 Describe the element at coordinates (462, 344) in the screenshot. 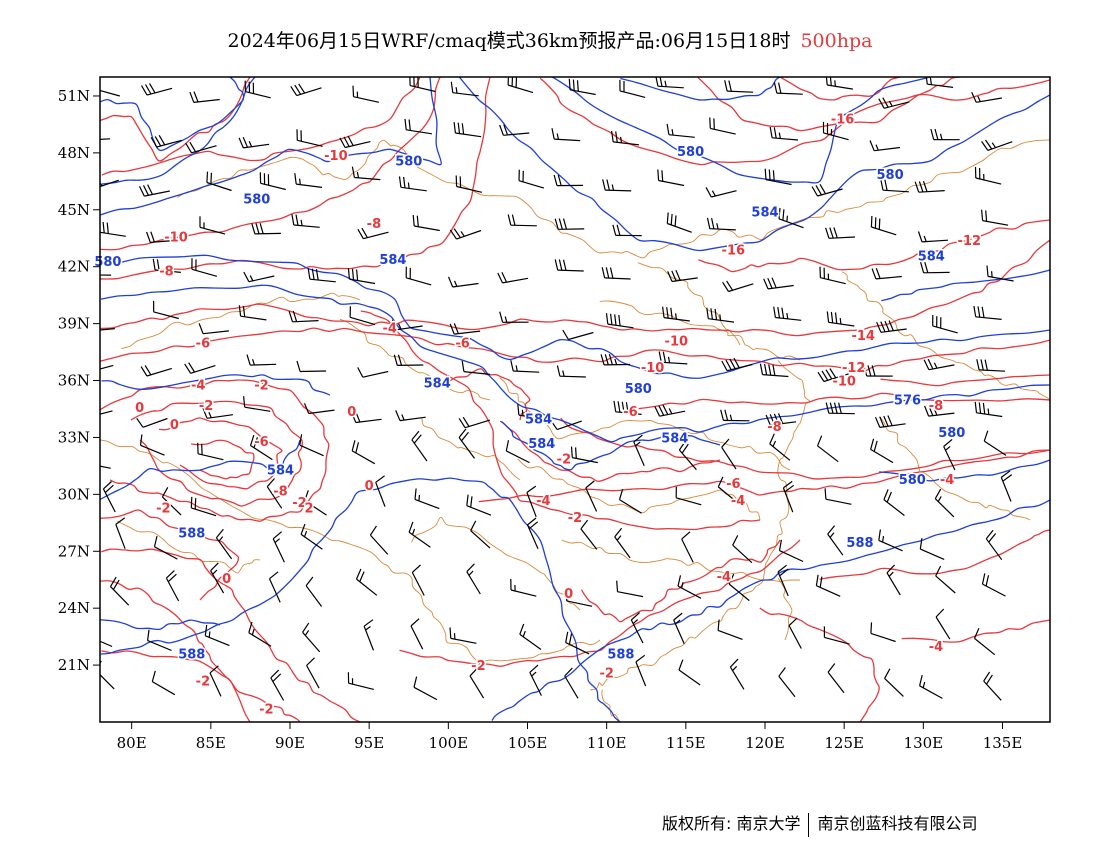

I see `temperature-label: -6` at that location.